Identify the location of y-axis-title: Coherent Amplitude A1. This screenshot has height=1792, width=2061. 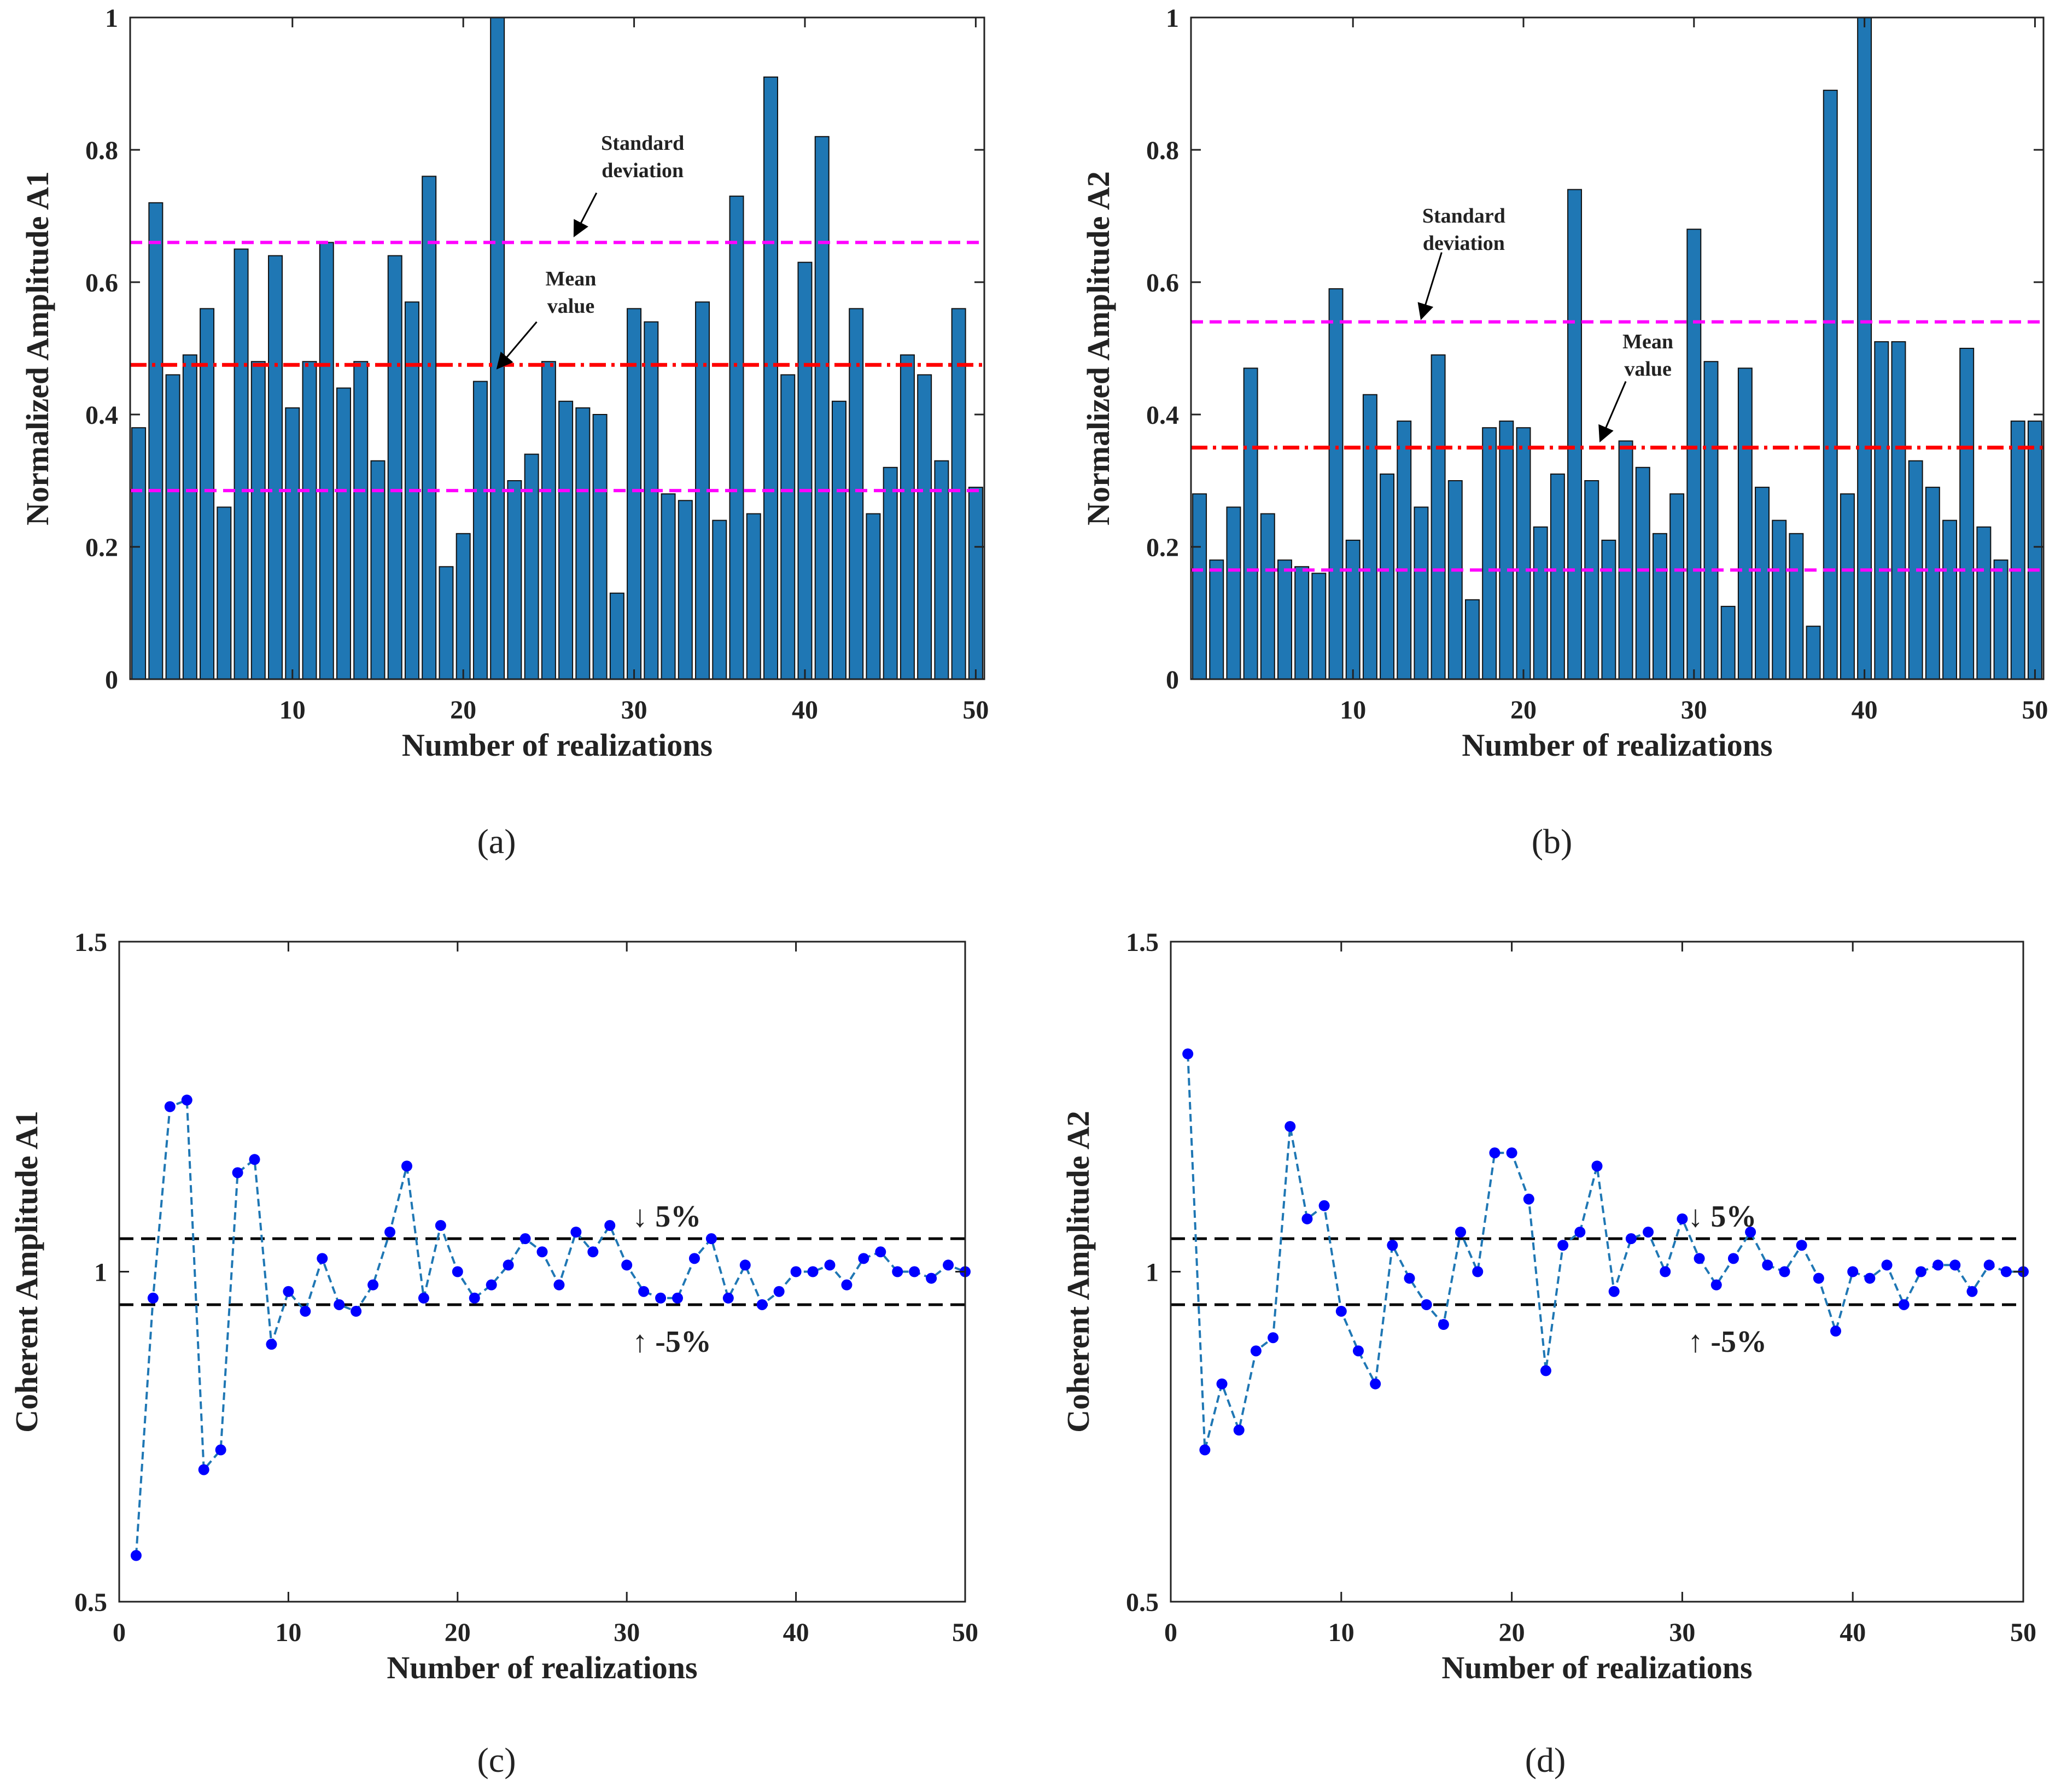
(27, 1272).